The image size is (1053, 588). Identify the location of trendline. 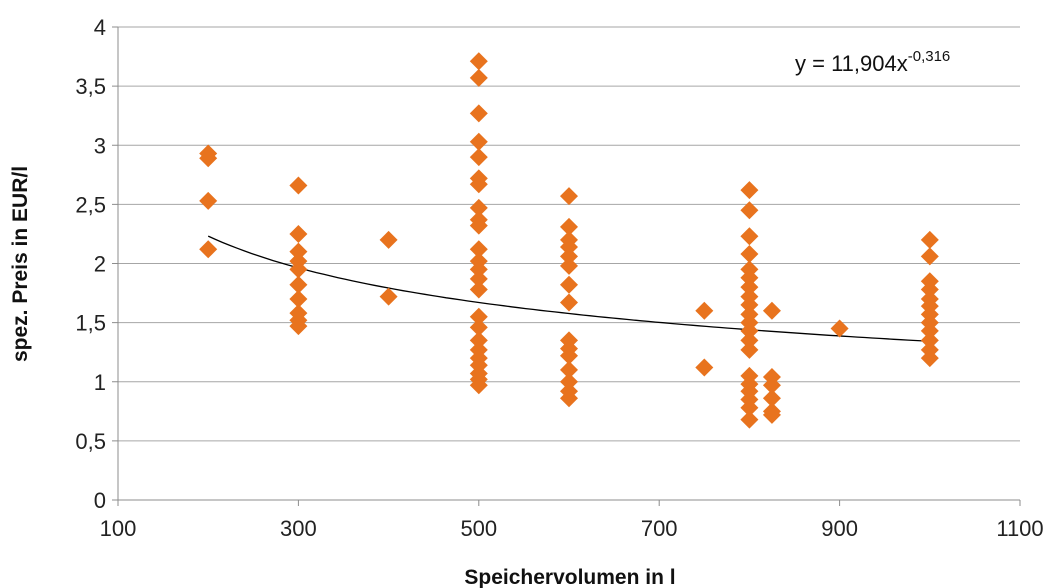
(568, 288).